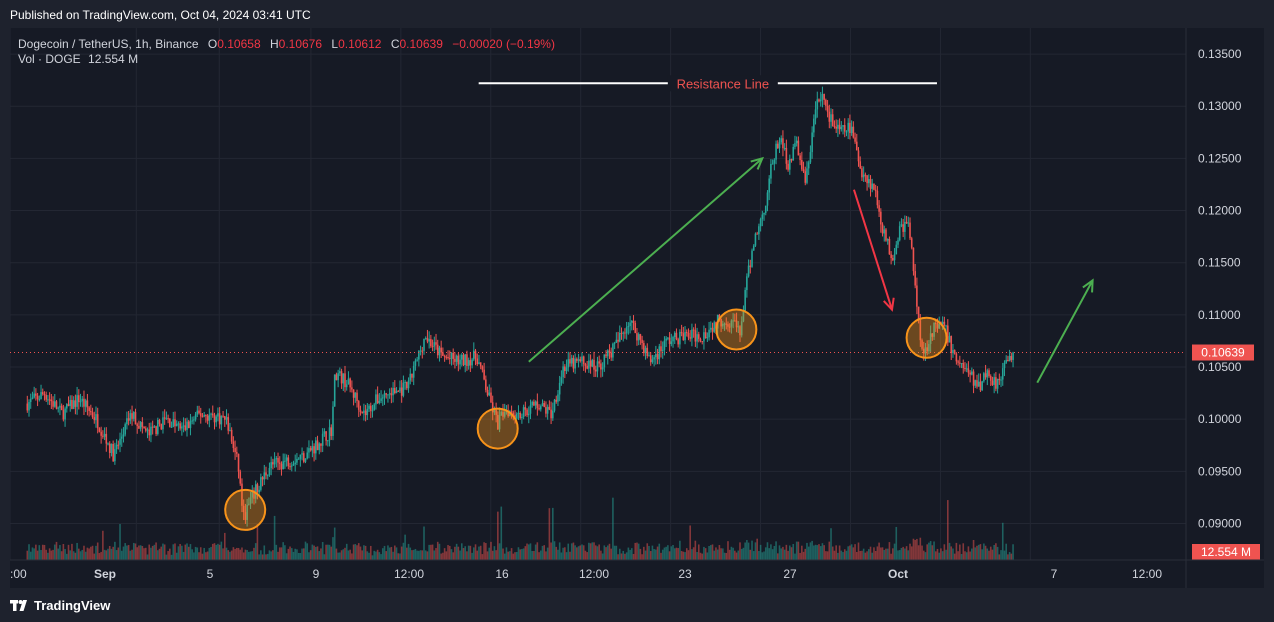 The image size is (1274, 622). I want to click on low-value: 0.10612, so click(360, 44).